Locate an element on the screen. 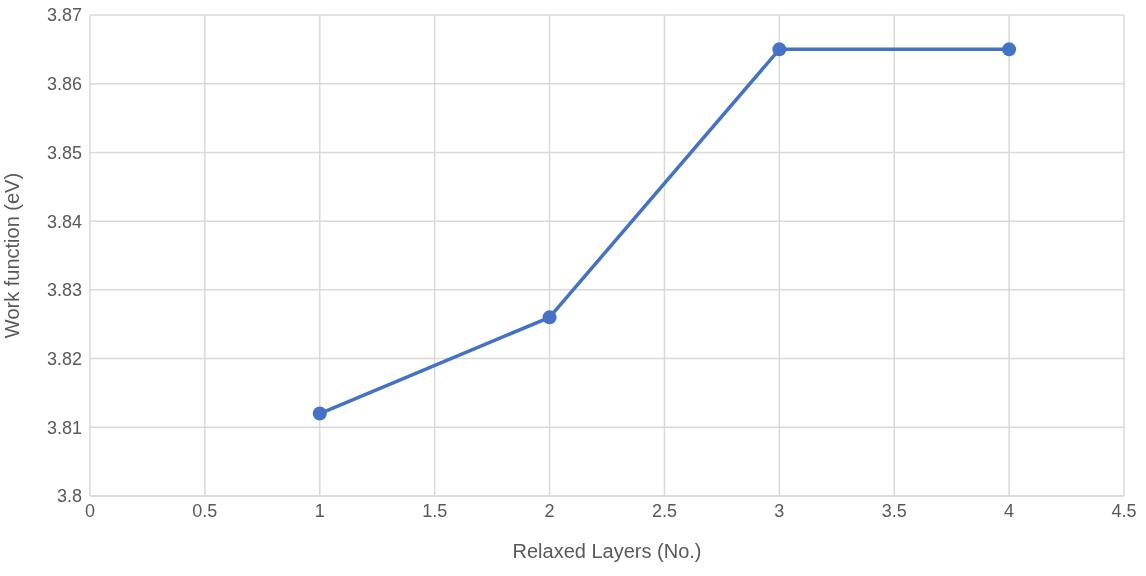  y-tick-label: 3.8 is located at coordinates (69, 496).